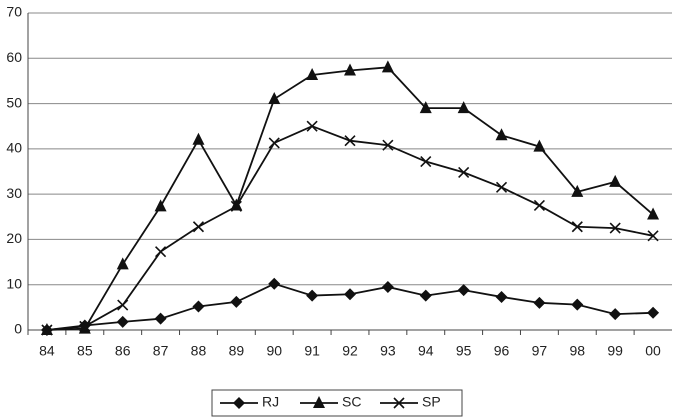 Image resolution: width=680 pixels, height=418 pixels. Describe the element at coordinates (14, 57) in the screenshot. I see `y-tick-label: 60` at that location.